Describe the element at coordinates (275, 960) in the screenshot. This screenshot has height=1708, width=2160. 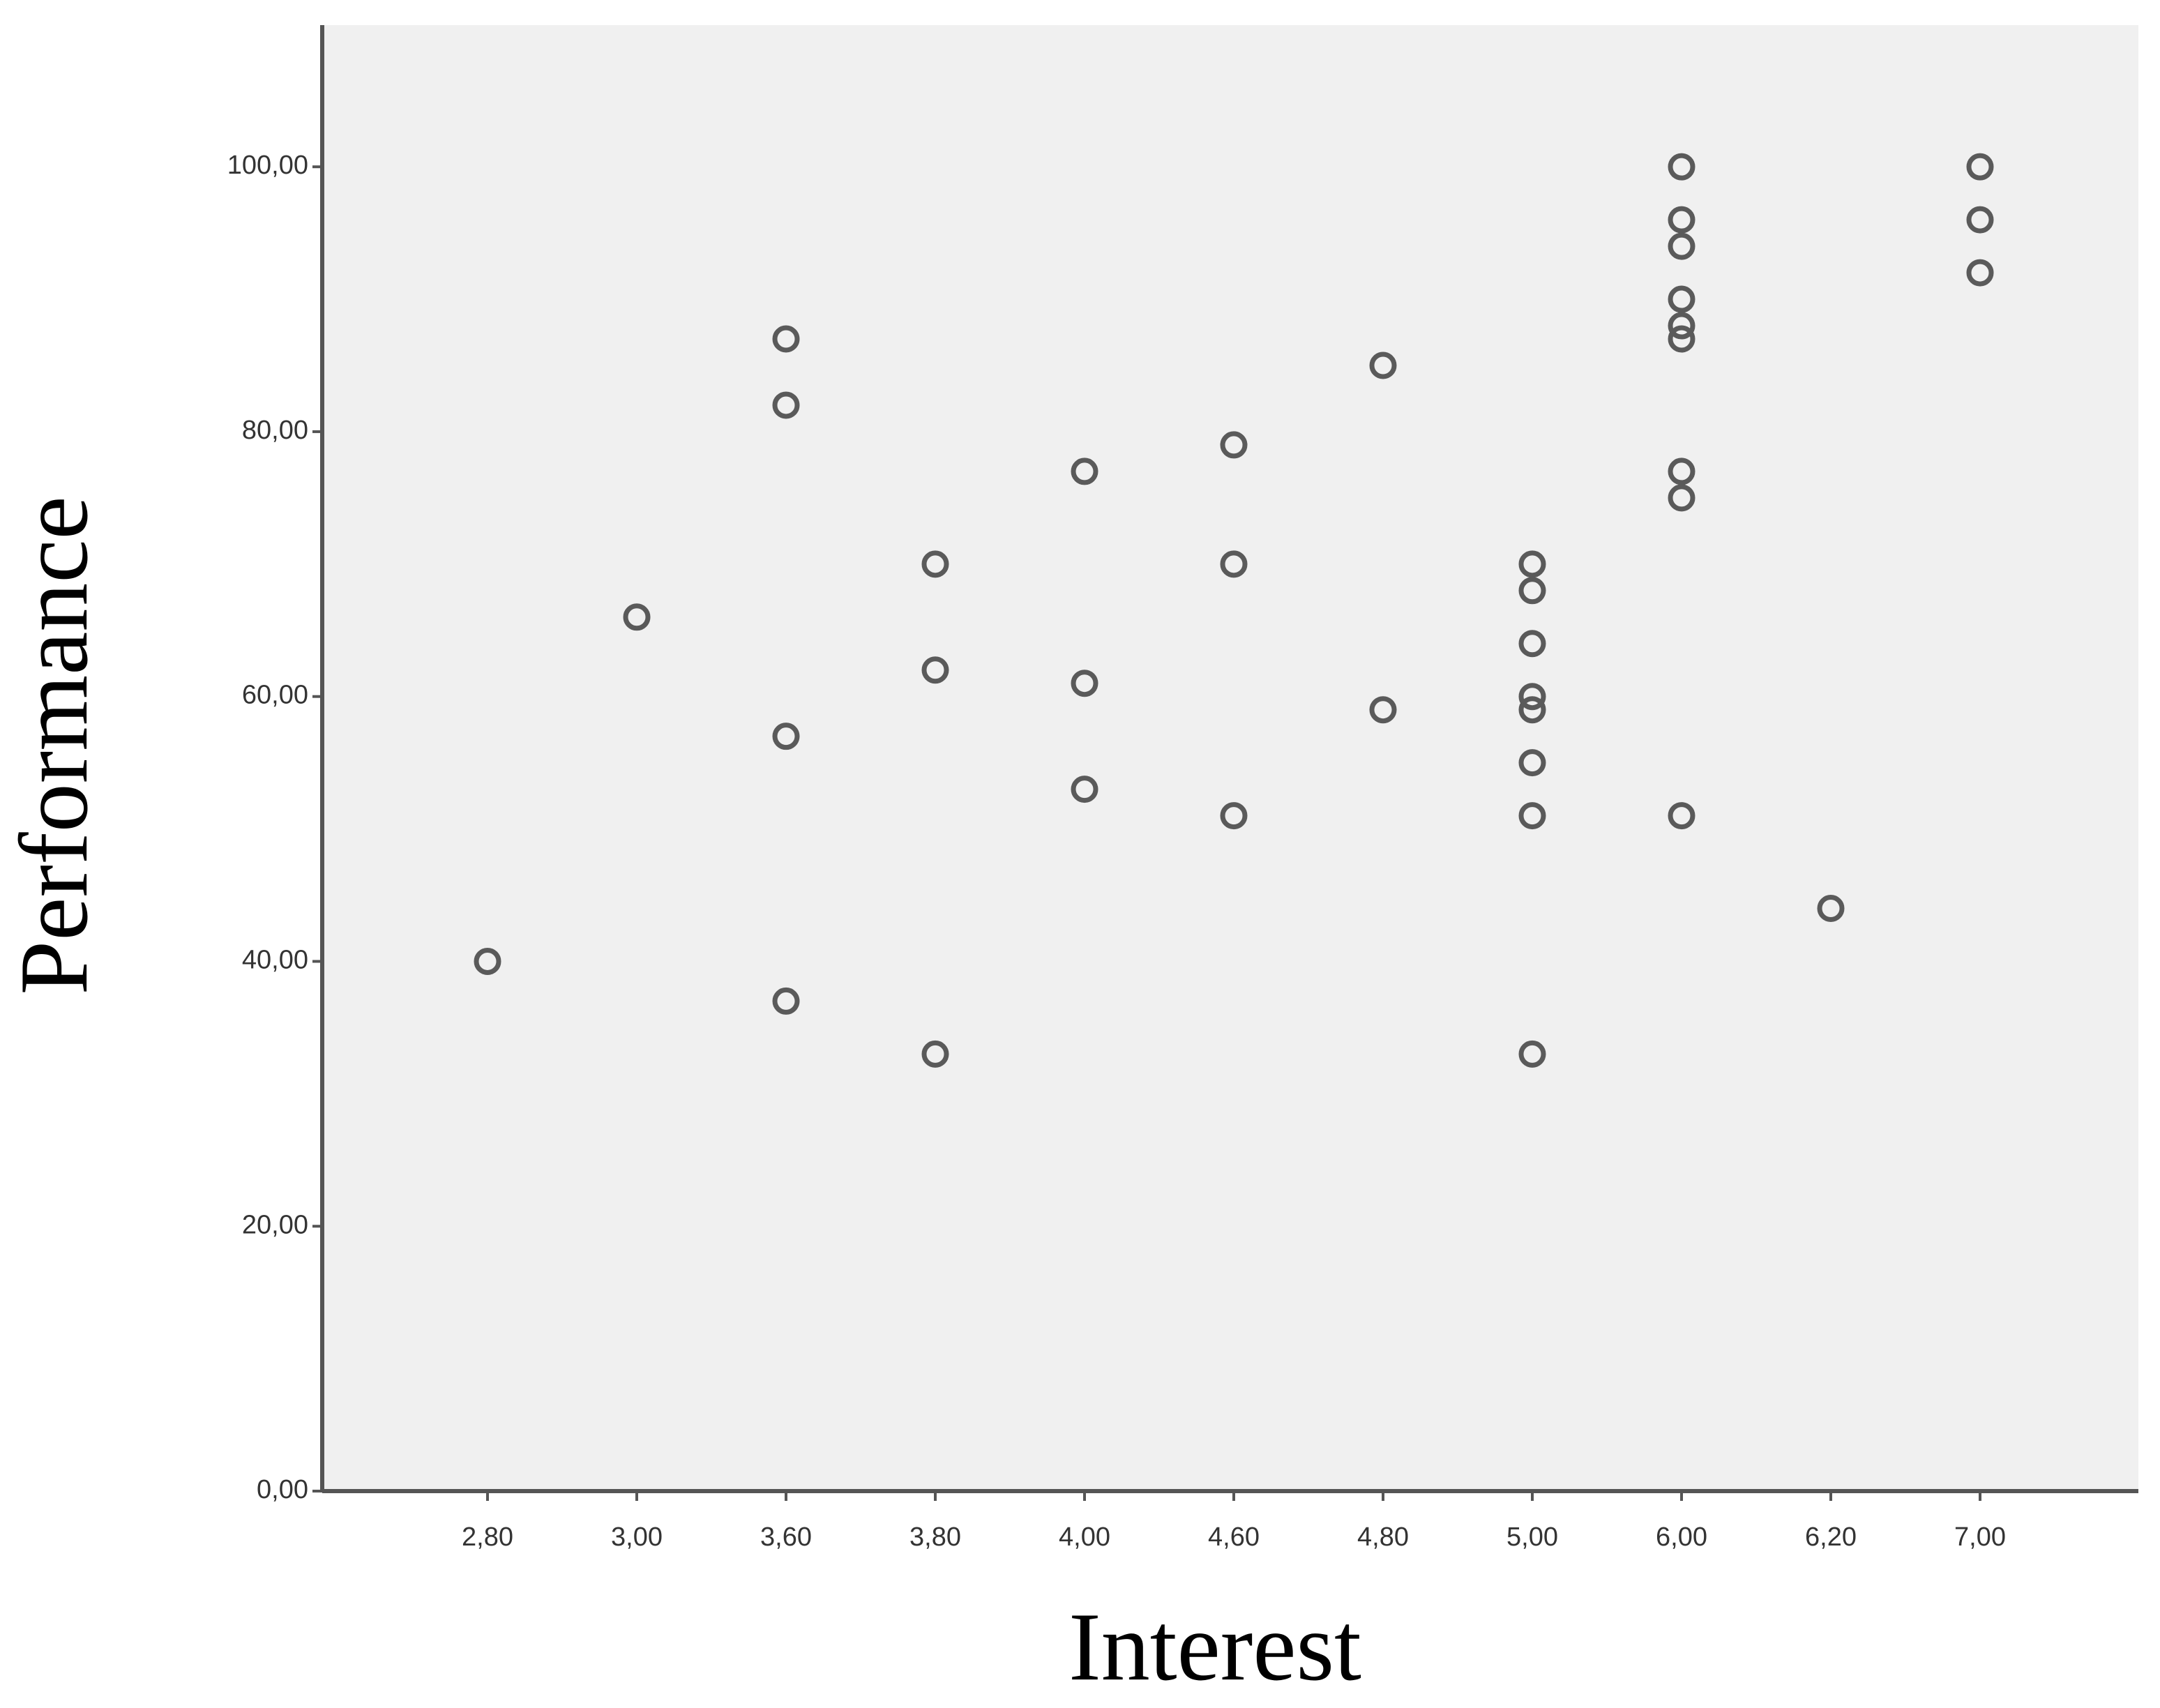
I see `y-tick-label: 40,00` at that location.